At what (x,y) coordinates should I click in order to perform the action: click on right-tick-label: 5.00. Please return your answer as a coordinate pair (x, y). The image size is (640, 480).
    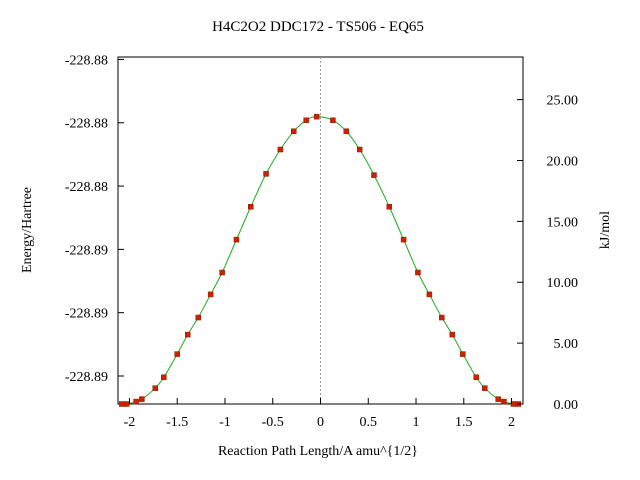
    Looking at the image, I should click on (566, 344).